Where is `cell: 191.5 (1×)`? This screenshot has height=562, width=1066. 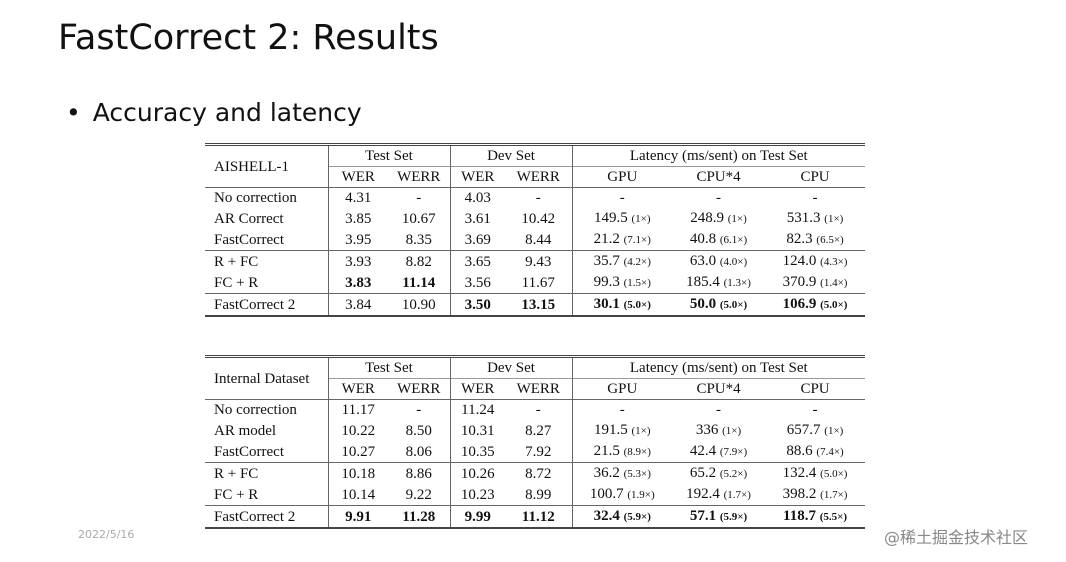
cell: 191.5 (1×) is located at coordinates (622, 430).